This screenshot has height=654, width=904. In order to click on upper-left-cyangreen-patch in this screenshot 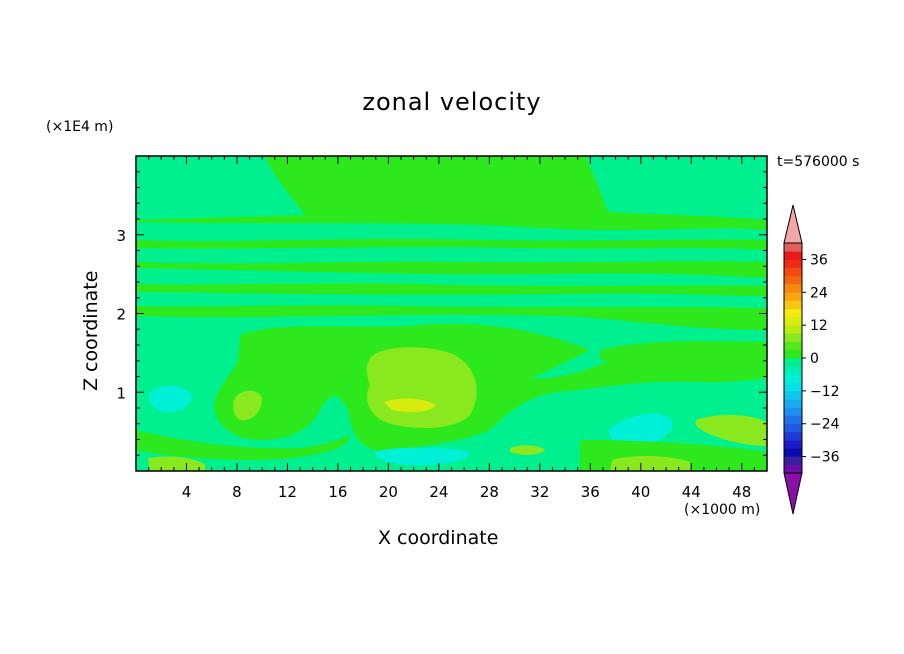, I will do `click(220, 188)`.